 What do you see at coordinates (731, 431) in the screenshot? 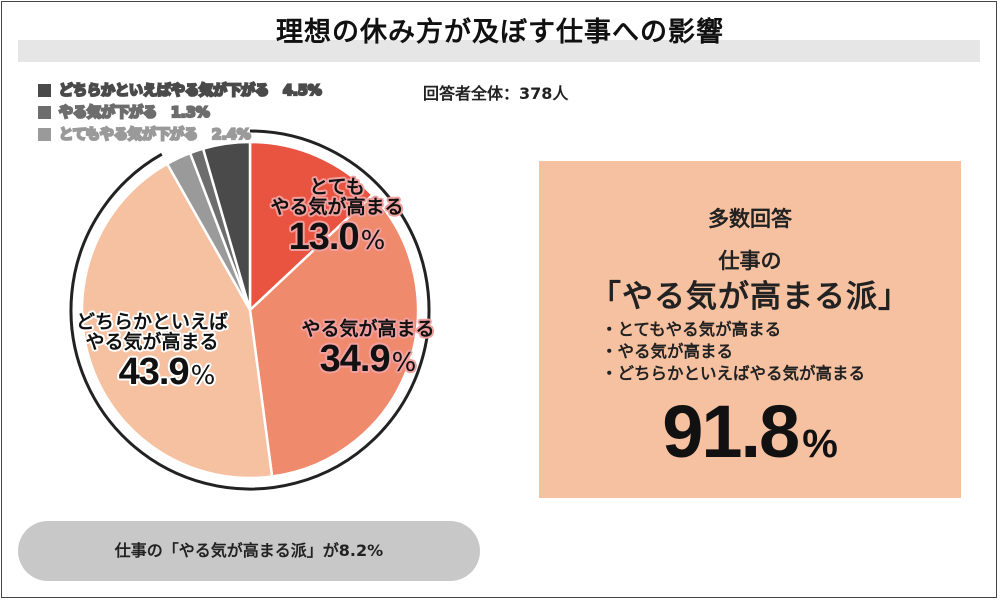
I see `summary-value-number: 91.8` at bounding box center [731, 431].